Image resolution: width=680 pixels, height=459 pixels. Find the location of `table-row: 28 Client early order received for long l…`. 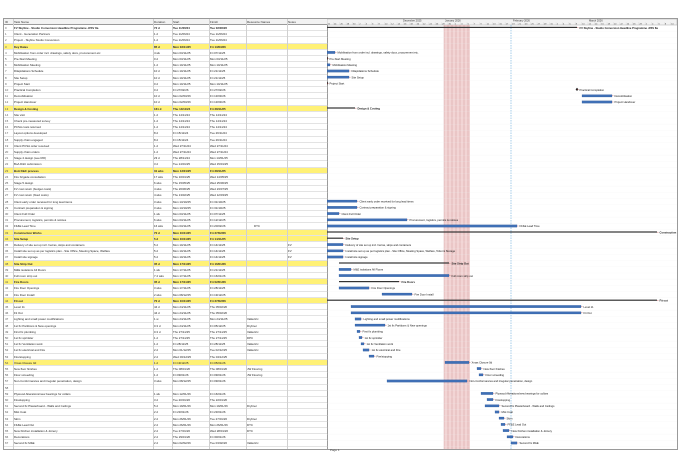

table-row: 28 Client early order received for long l… is located at coordinates (165, 202).